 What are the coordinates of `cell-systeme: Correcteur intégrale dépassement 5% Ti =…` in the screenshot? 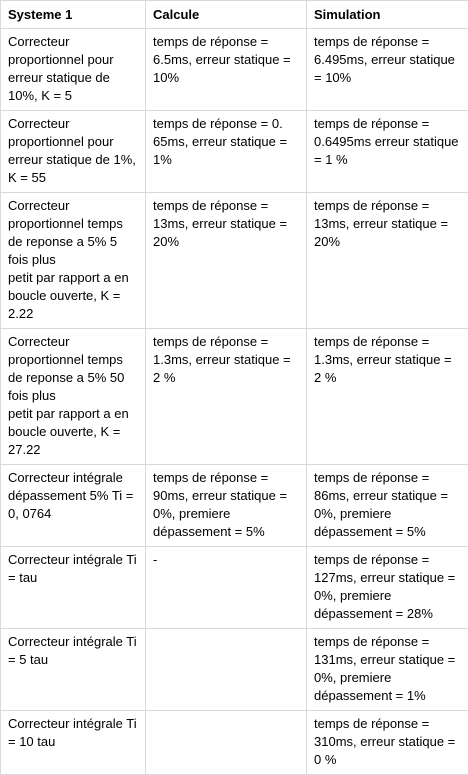 It's located at (73, 506).